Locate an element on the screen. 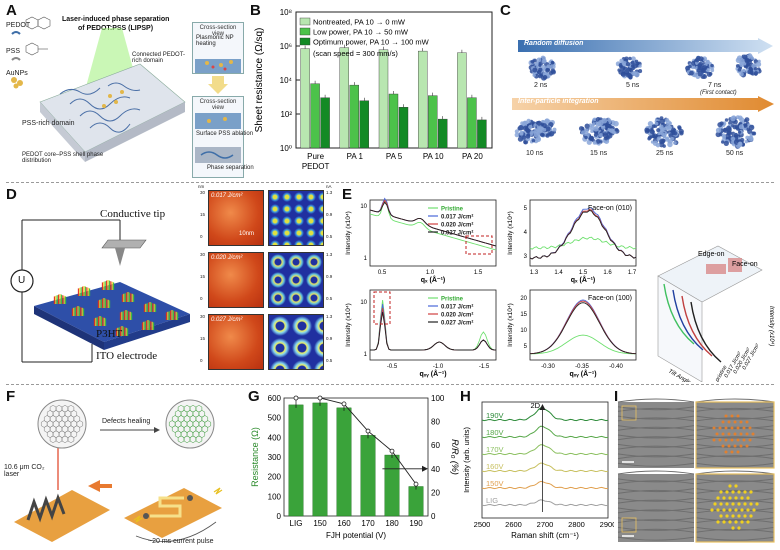  y-tick-label: 4 is located at coordinates (526, 233).